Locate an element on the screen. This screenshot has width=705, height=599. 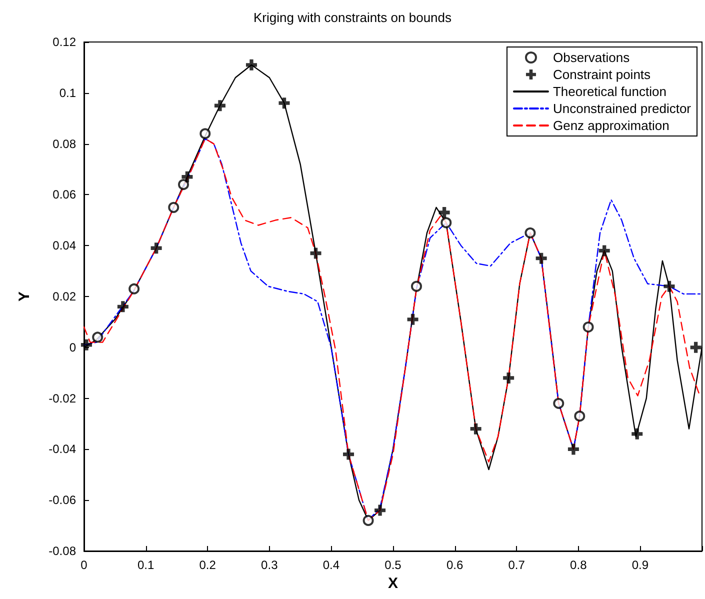
x-tick-label: 0.8 is located at coordinates (579, 565).